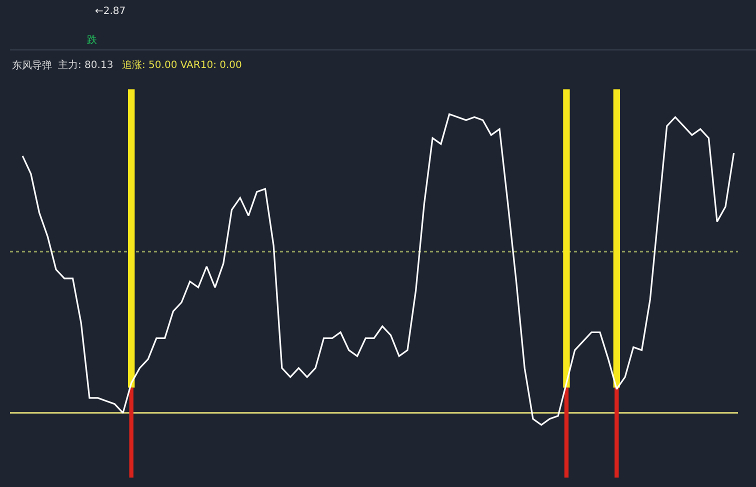 Image resolution: width=756 pixels, height=487 pixels. Describe the element at coordinates (92, 40) in the screenshot. I see `text: 跌` at that location.